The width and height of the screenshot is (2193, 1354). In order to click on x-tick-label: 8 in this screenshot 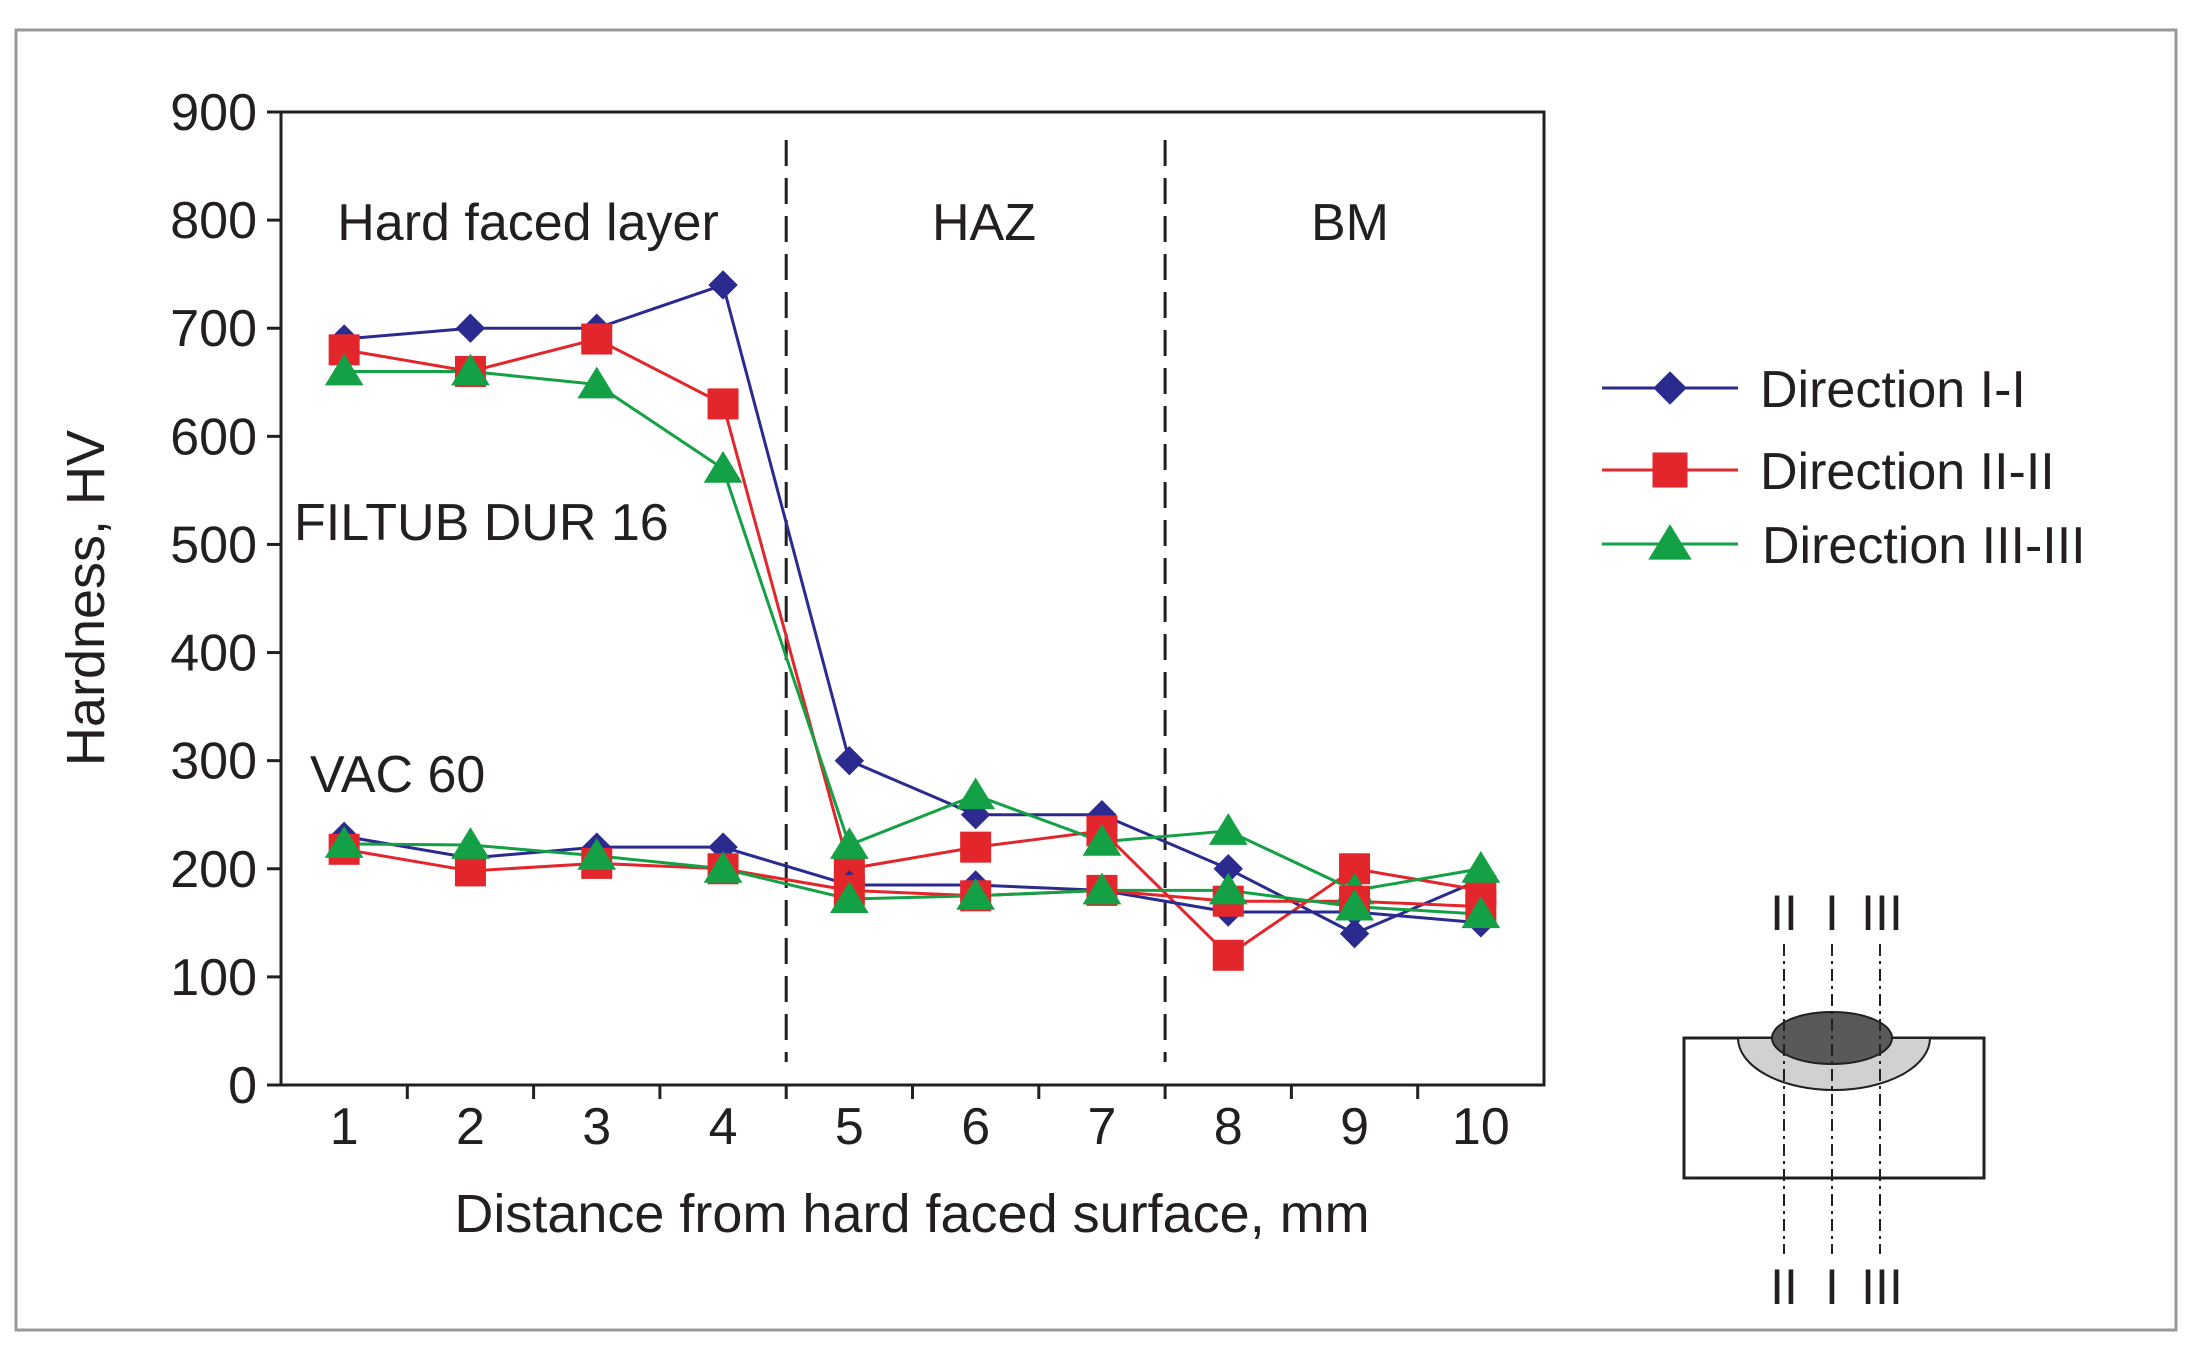, I will do `click(1228, 1127)`.